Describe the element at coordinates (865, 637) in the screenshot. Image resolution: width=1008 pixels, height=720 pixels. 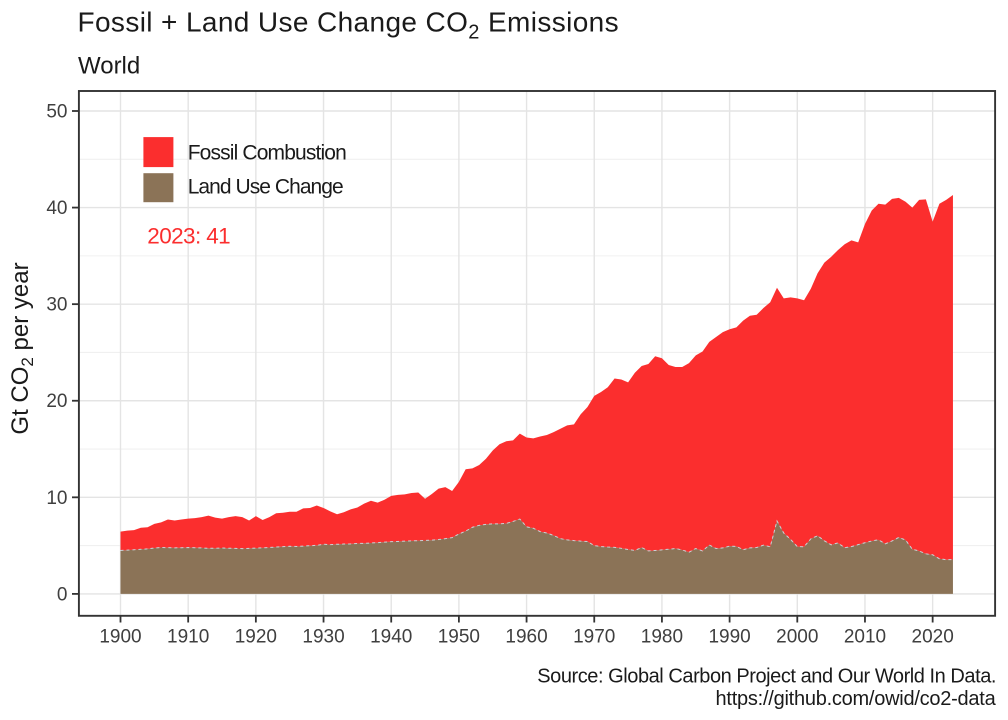
I see `svg-text: 2010` at that location.